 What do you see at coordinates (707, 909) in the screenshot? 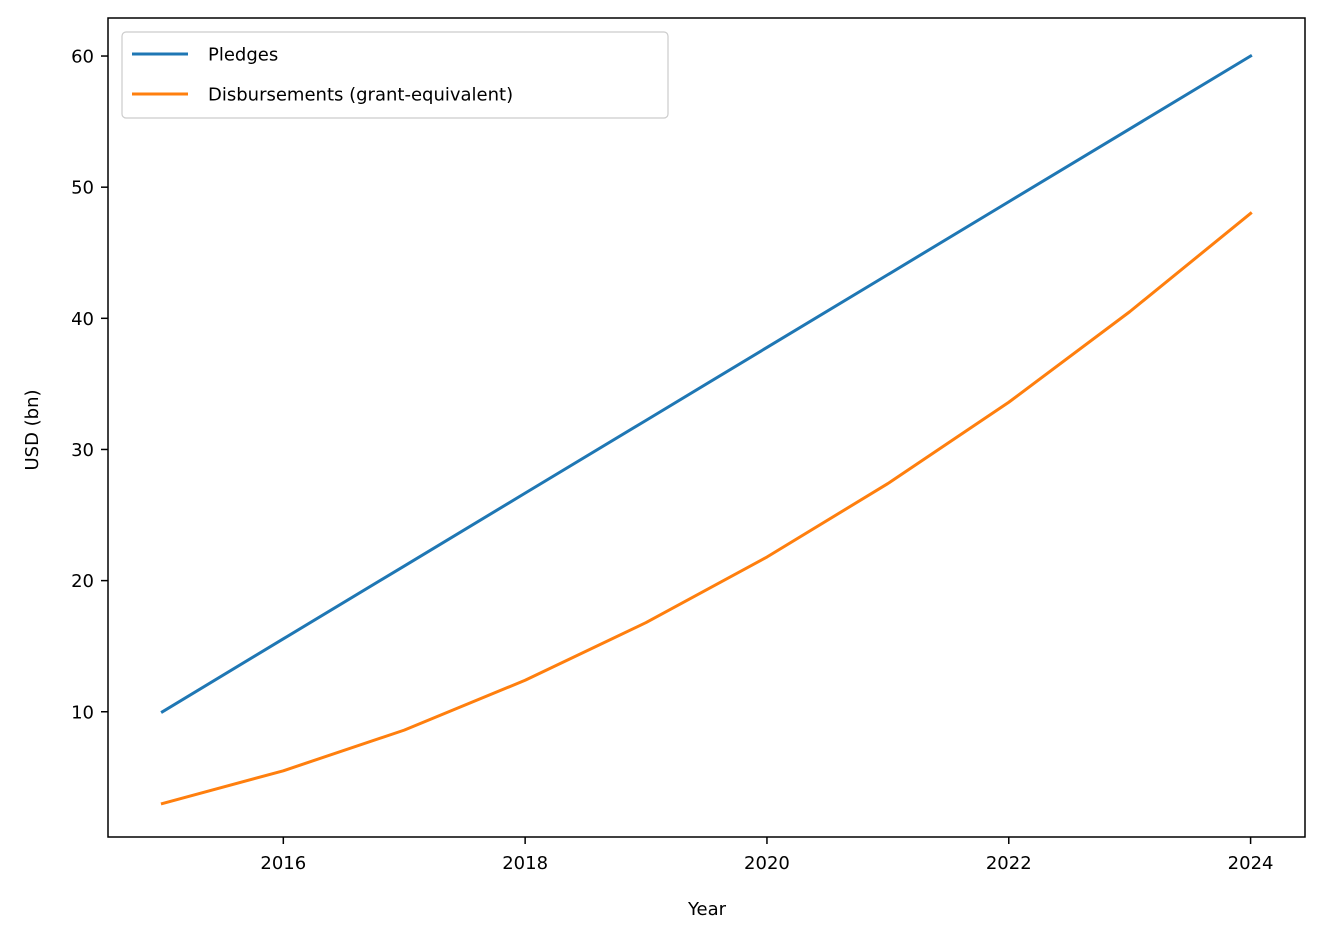
I see `x-axis-label: Year` at bounding box center [707, 909].